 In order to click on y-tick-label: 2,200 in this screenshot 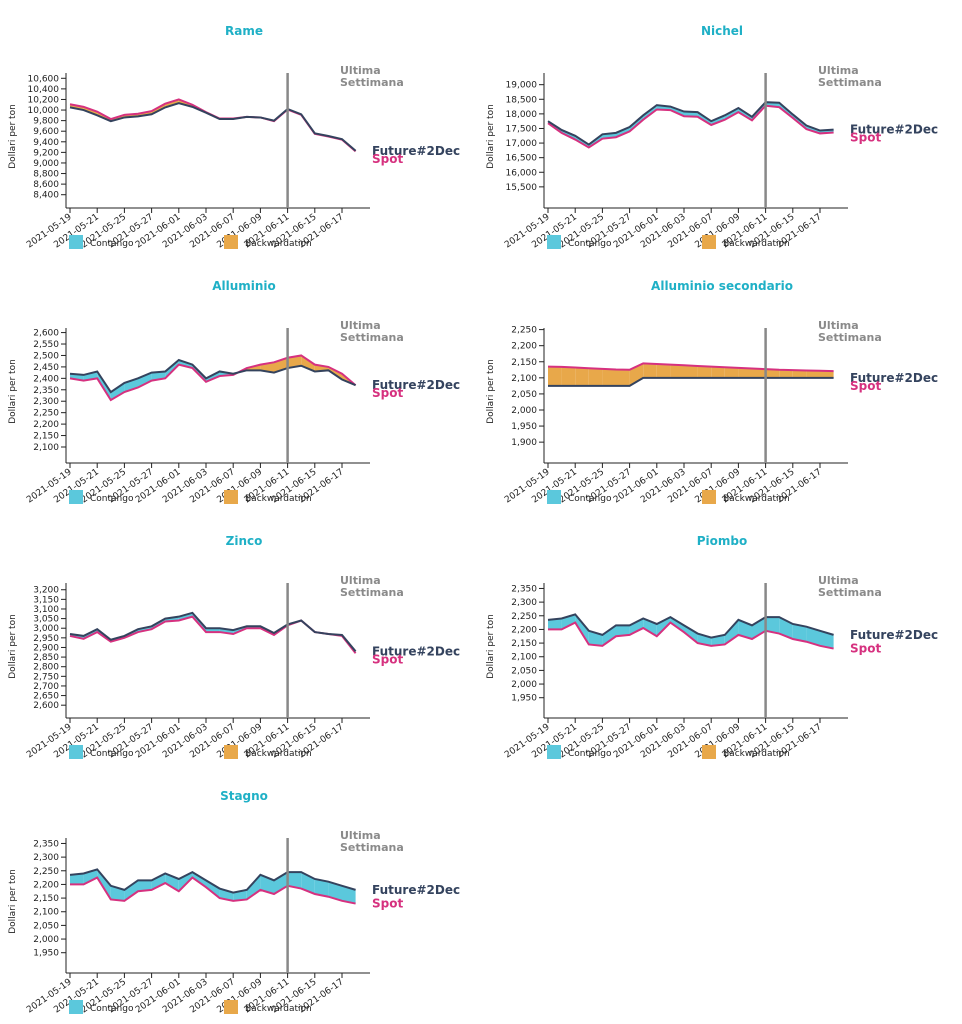, I will do `click(524, 630)`.